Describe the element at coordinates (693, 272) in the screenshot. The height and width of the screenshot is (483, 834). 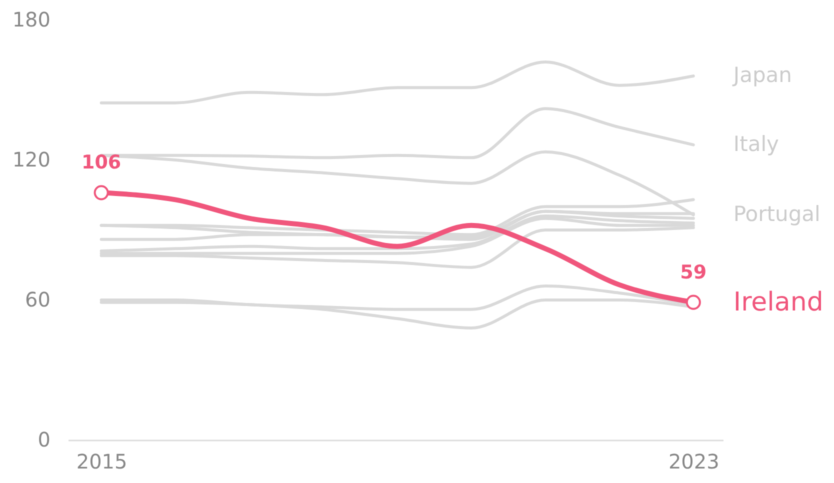
I see `data-label: 59` at that location.